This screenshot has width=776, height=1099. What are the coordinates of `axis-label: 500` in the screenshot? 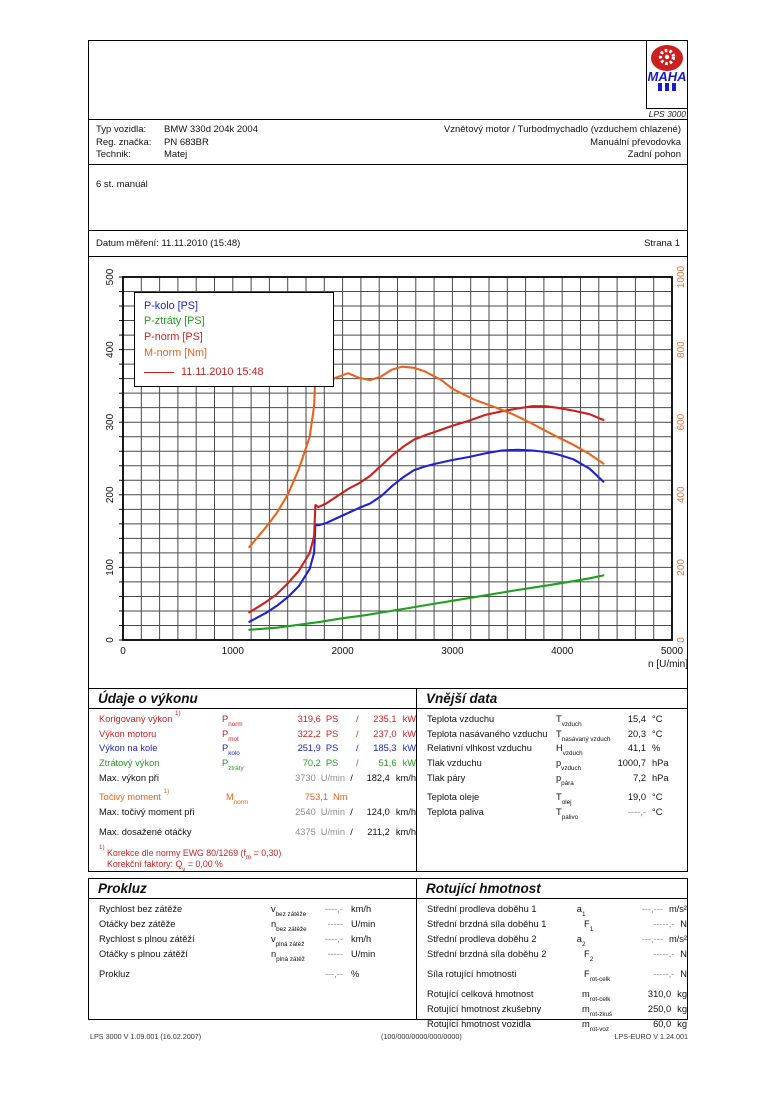 It's located at (110, 276).